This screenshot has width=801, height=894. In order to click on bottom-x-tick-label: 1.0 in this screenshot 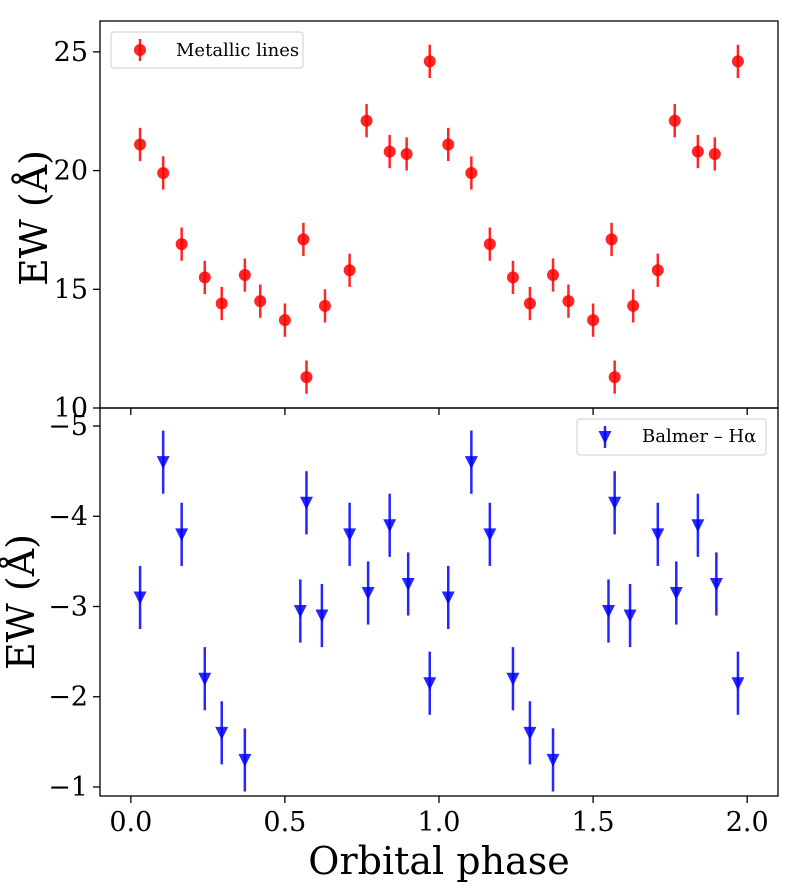, I will do `click(439, 822)`.